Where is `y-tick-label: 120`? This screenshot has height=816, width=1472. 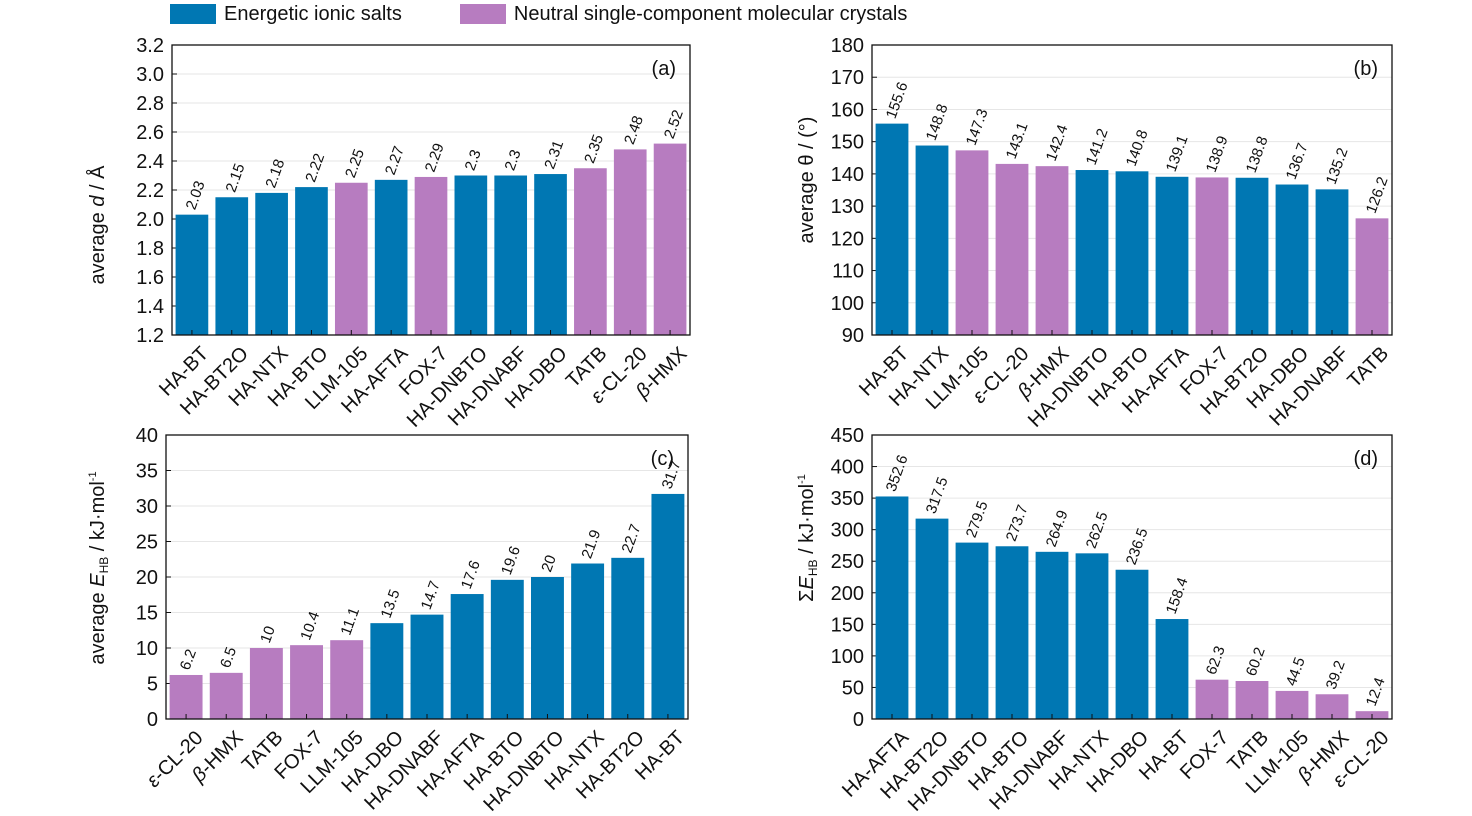 y-tick-label: 120 is located at coordinates (847, 239).